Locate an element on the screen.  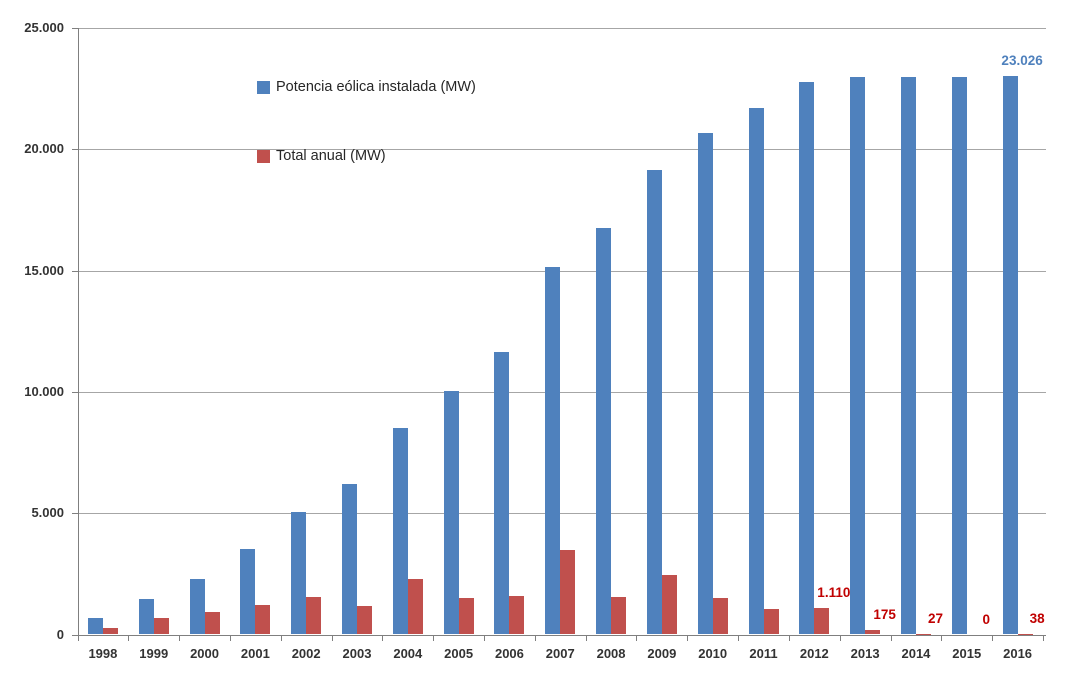
bar-anual-2013 is located at coordinates (873, 632).